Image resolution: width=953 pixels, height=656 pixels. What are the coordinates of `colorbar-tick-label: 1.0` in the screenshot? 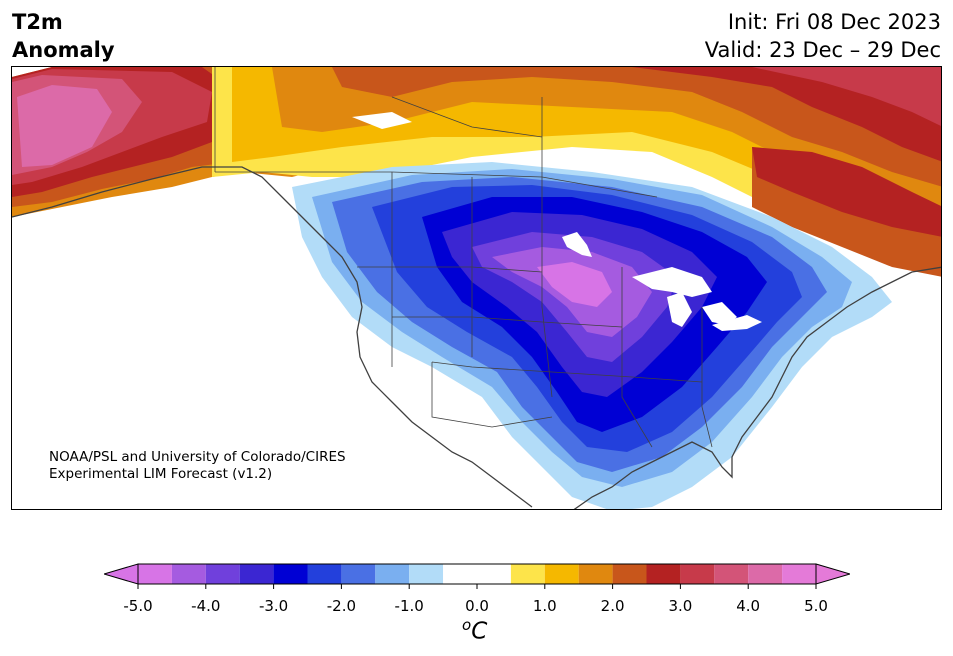 It's located at (544, 606).